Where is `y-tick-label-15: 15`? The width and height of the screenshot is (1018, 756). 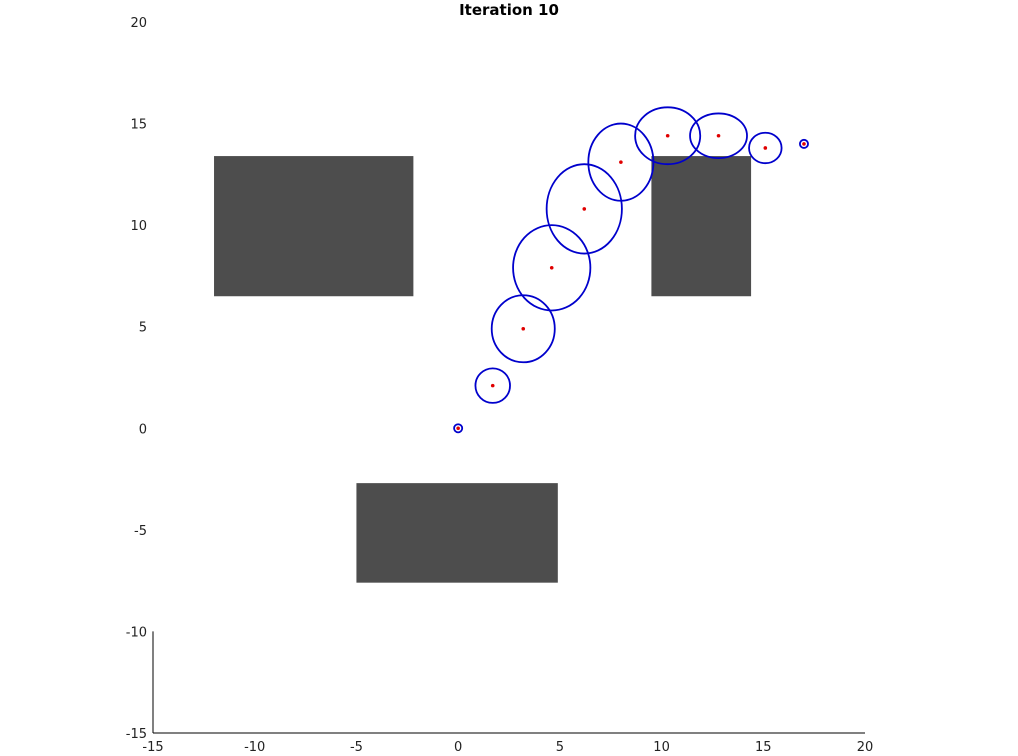 y-tick-label-15: 15 is located at coordinates (138, 125).